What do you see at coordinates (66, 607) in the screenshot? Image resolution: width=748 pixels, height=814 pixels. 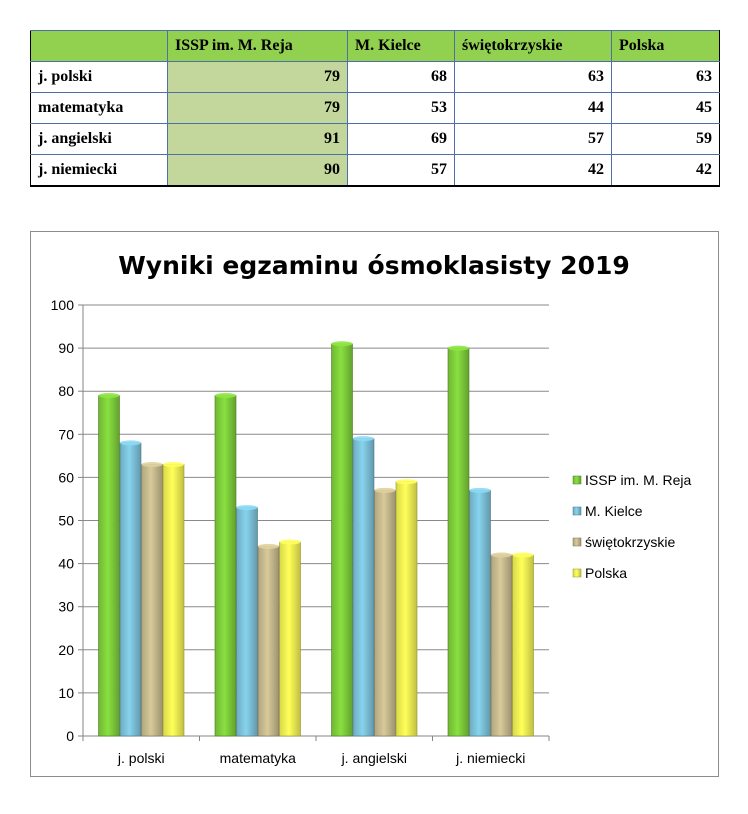 I see `y-tick-label: 30` at bounding box center [66, 607].